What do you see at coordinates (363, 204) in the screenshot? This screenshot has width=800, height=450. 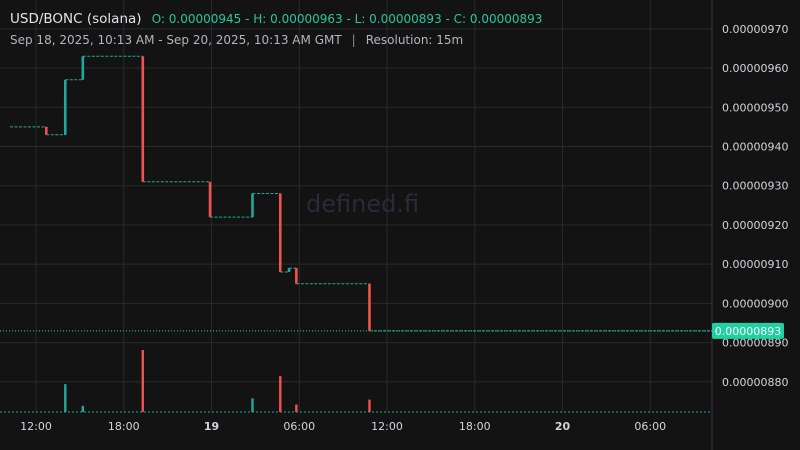 I see `watermark: defined.fi` at bounding box center [363, 204].